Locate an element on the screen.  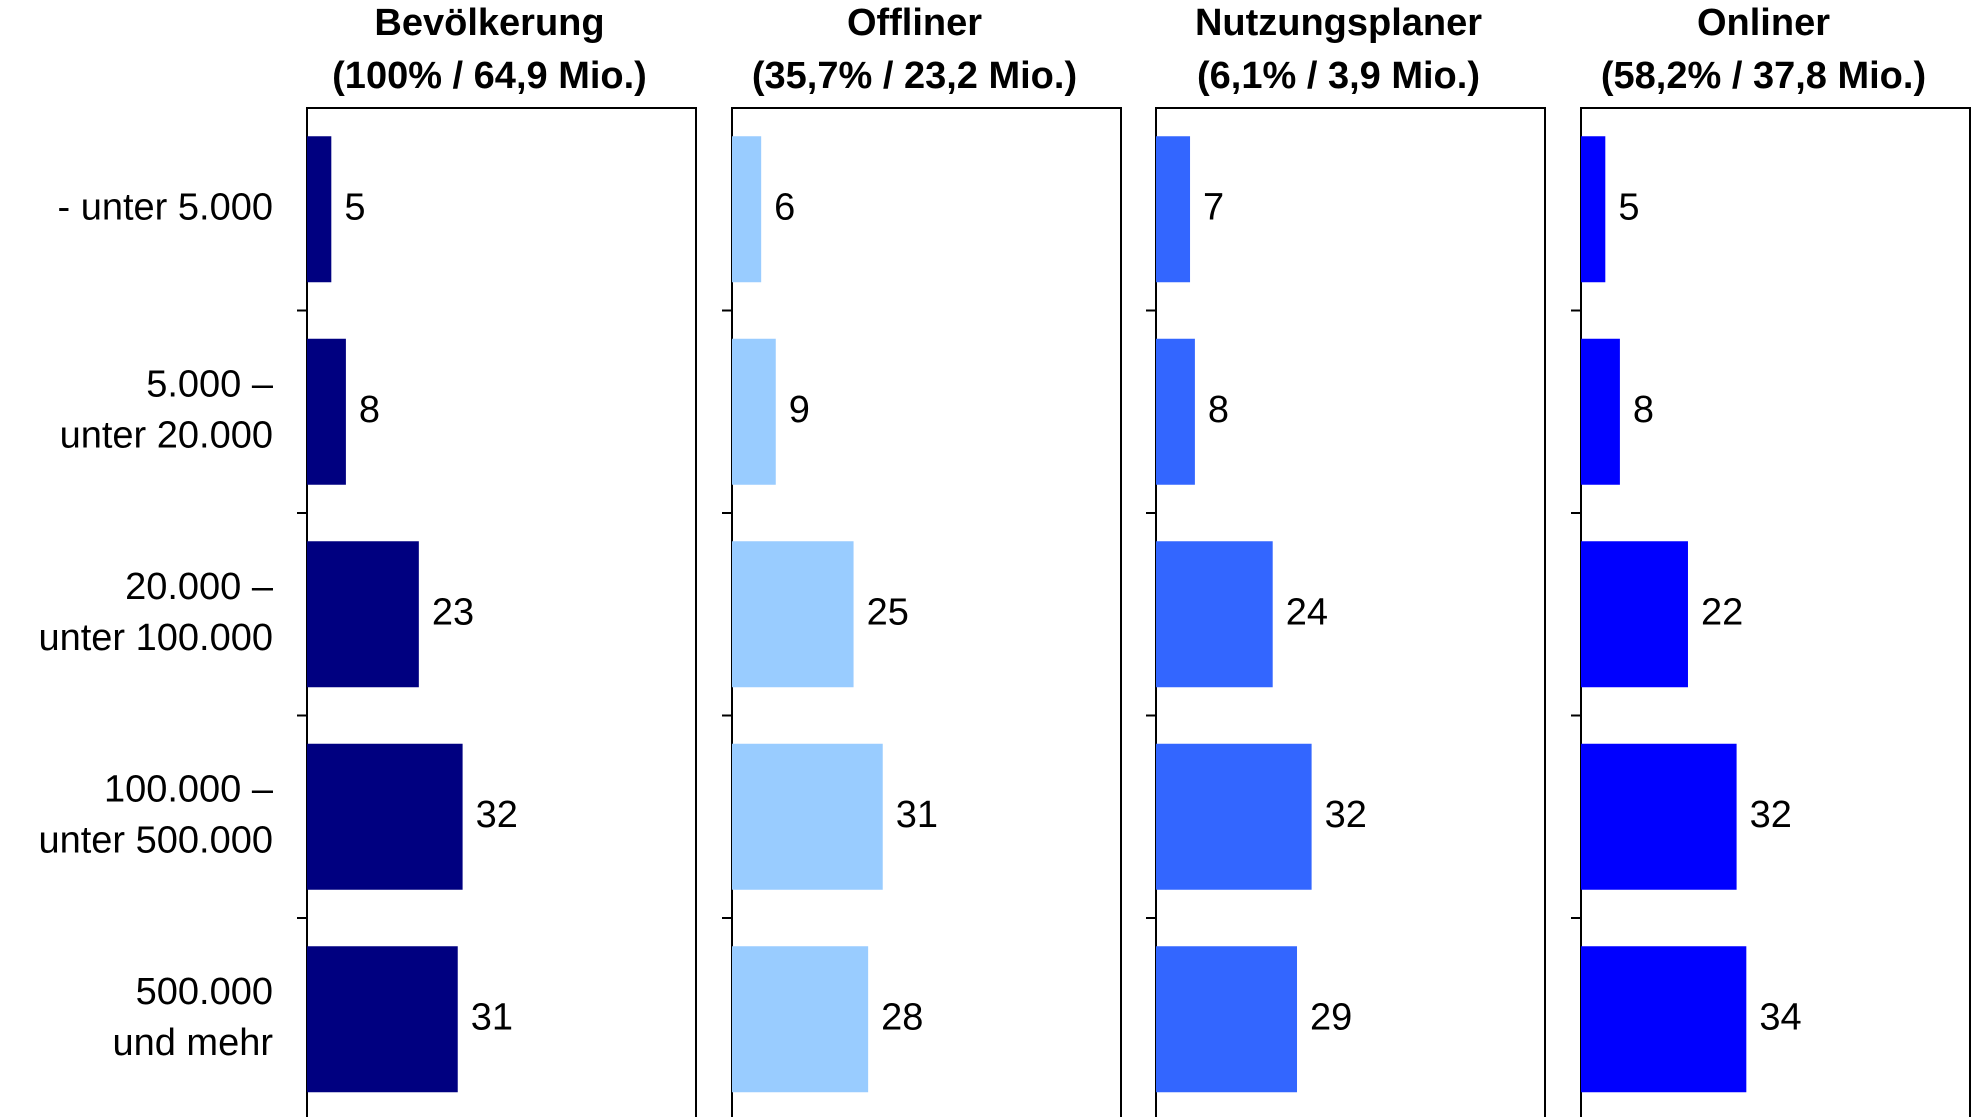
value-label: 34 is located at coordinates (1780, 1017).